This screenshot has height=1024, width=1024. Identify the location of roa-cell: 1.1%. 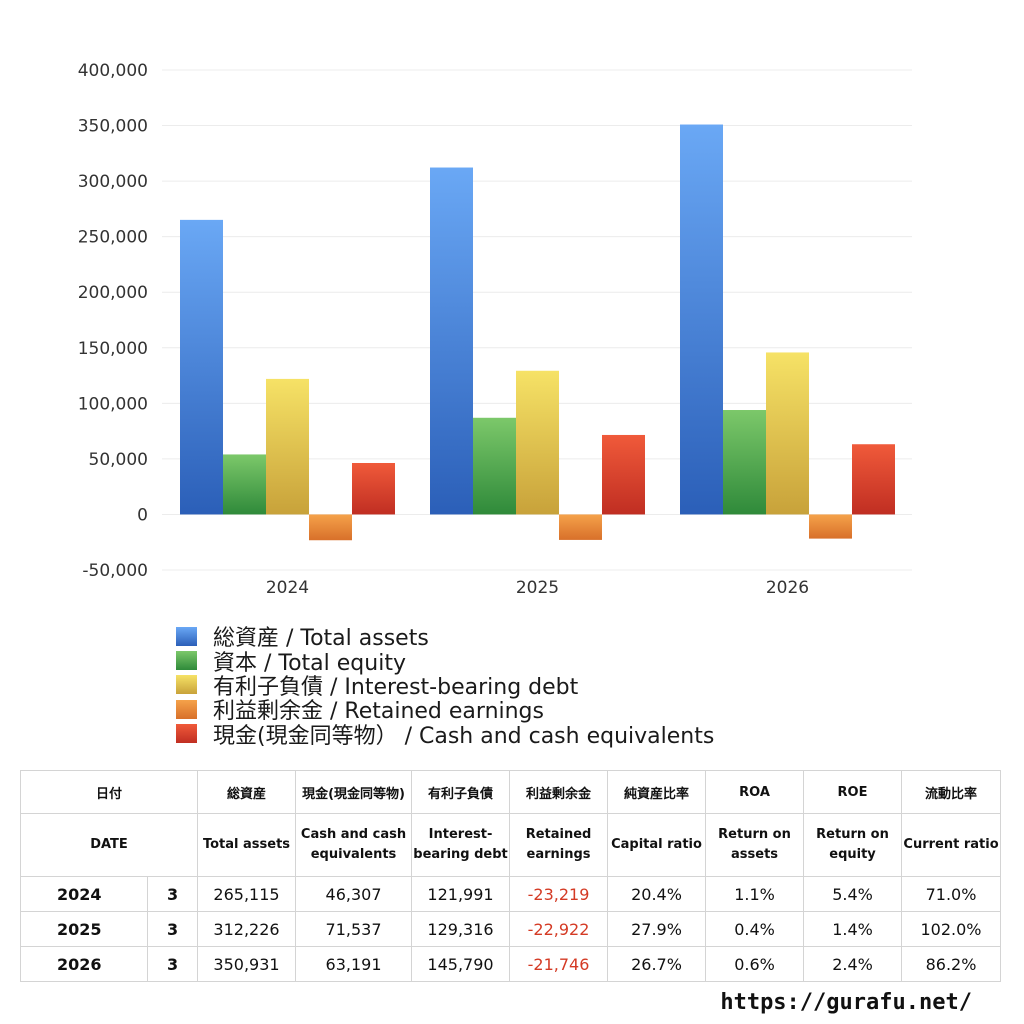
(755, 894).